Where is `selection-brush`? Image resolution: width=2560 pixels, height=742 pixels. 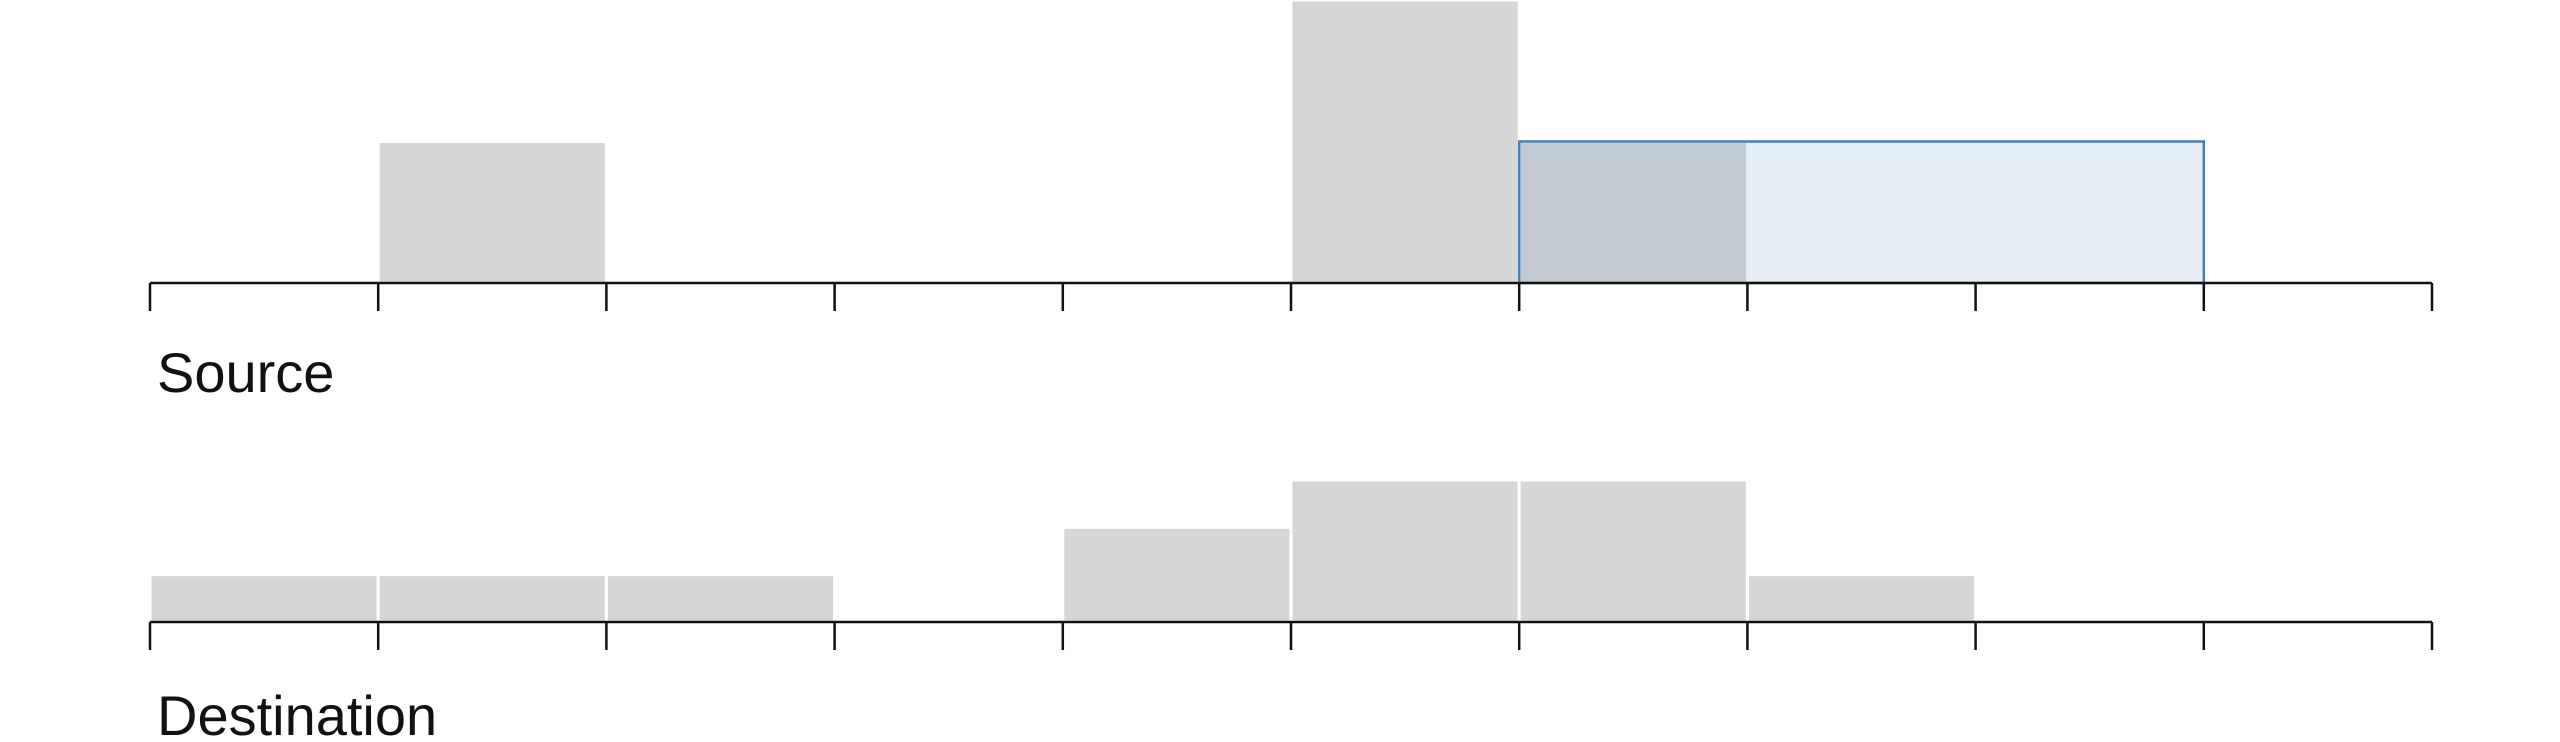
selection-brush is located at coordinates (1861, 212).